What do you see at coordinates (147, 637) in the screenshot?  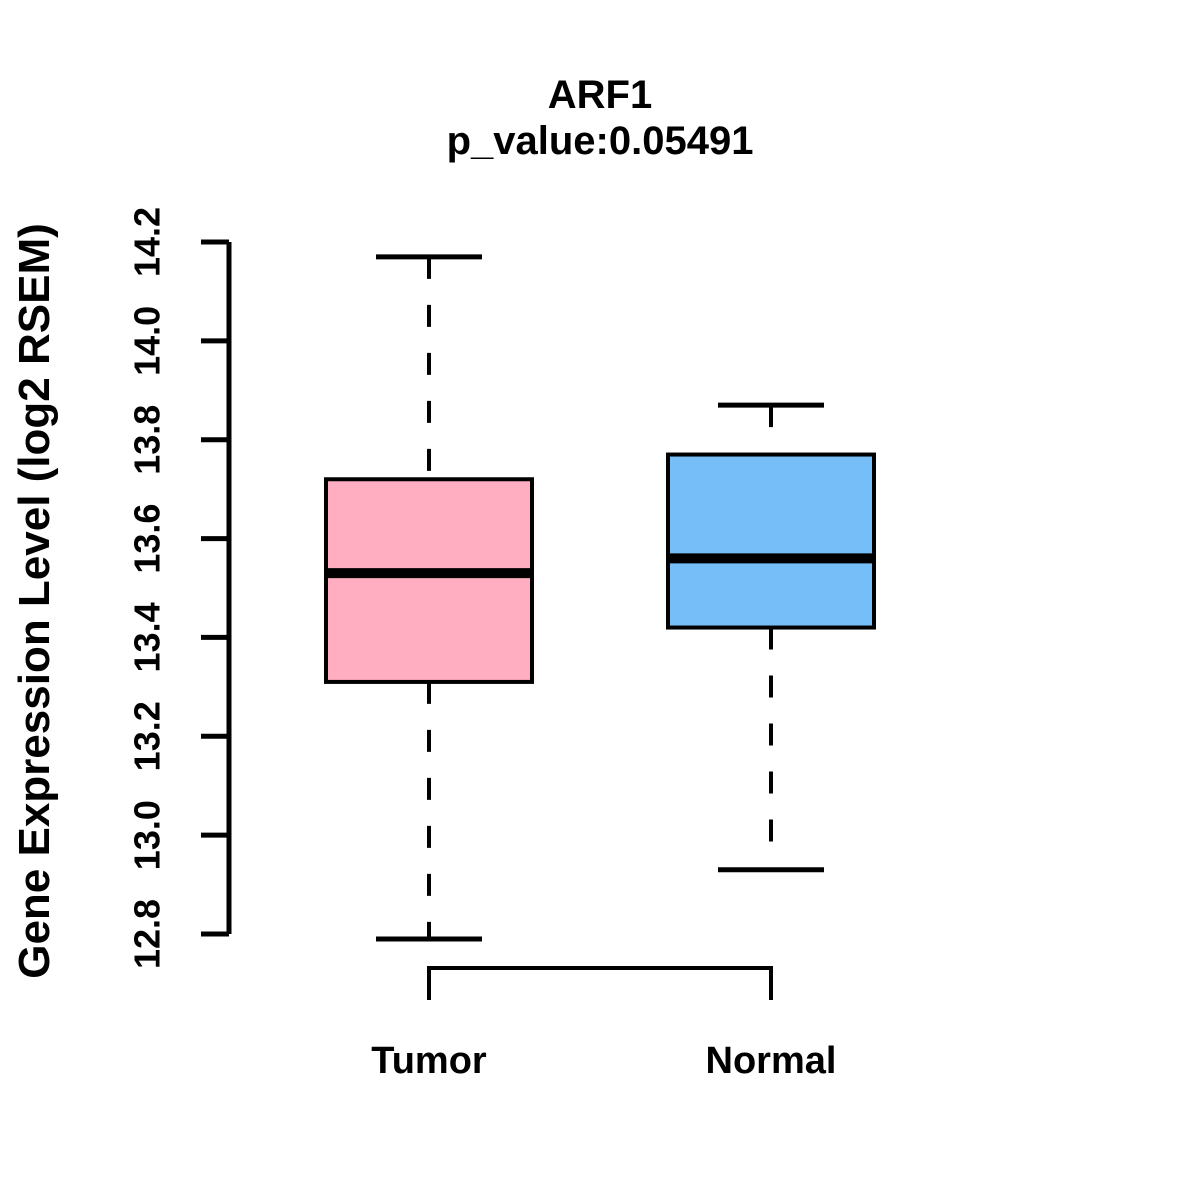 I see `y-tick-label: 13.4` at bounding box center [147, 637].